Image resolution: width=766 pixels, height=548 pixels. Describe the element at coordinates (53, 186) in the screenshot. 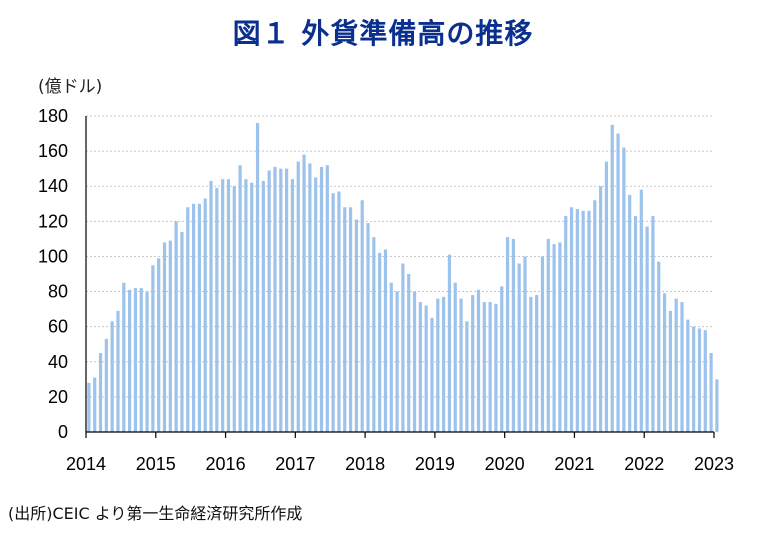

I see `y-tick-label: 140` at that location.